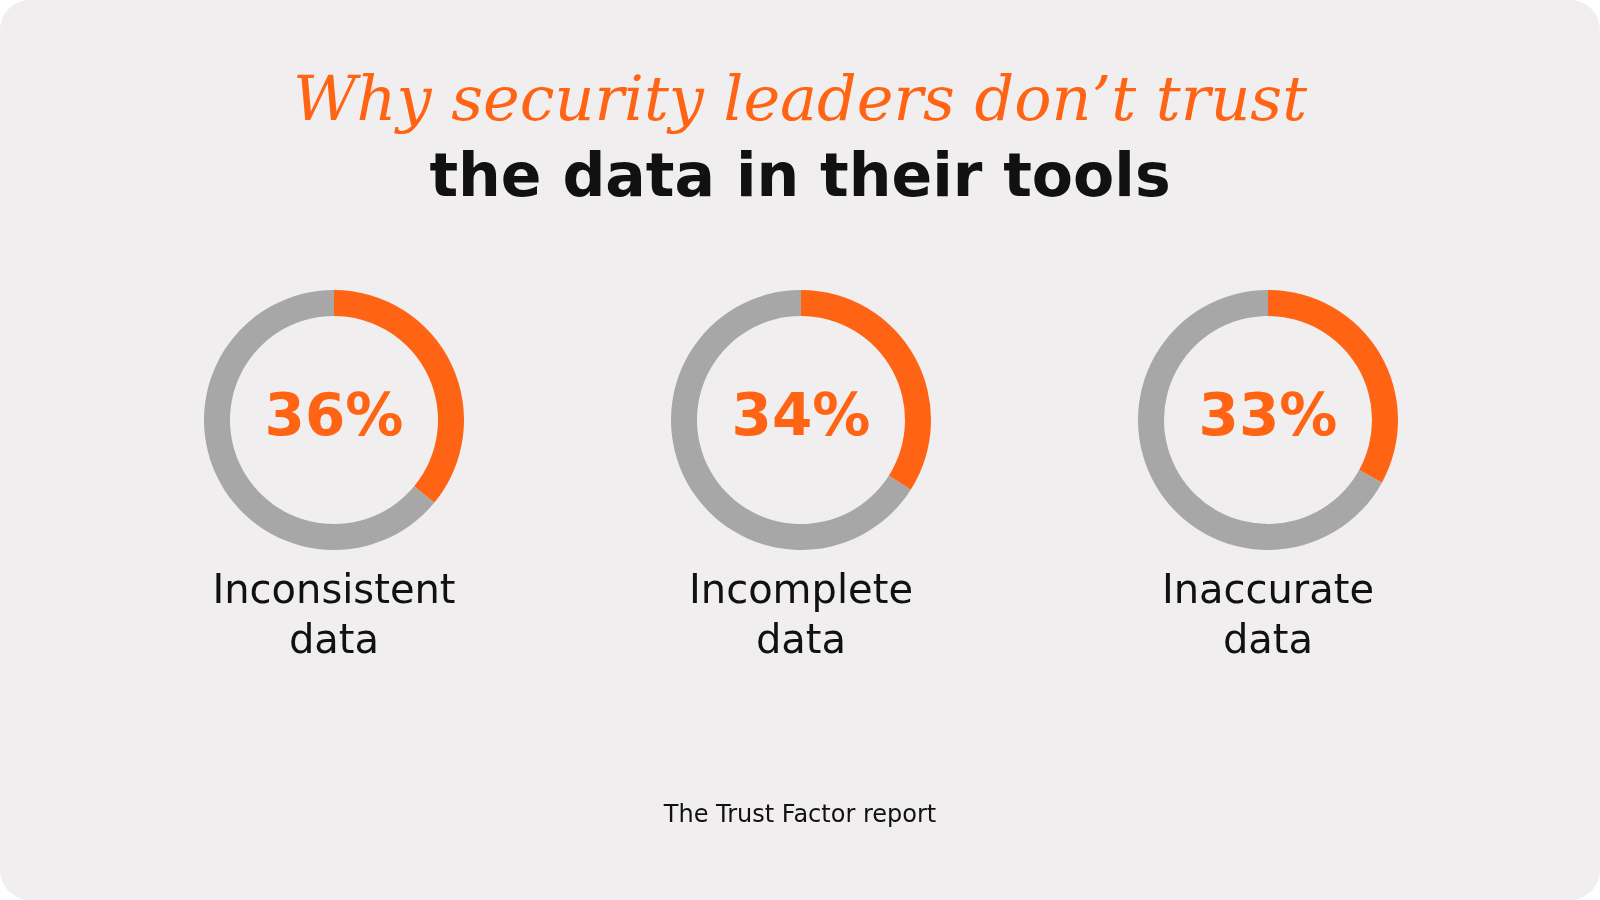  What do you see at coordinates (334, 614) in the screenshot?
I see `text: Inconsistent data` at bounding box center [334, 614].